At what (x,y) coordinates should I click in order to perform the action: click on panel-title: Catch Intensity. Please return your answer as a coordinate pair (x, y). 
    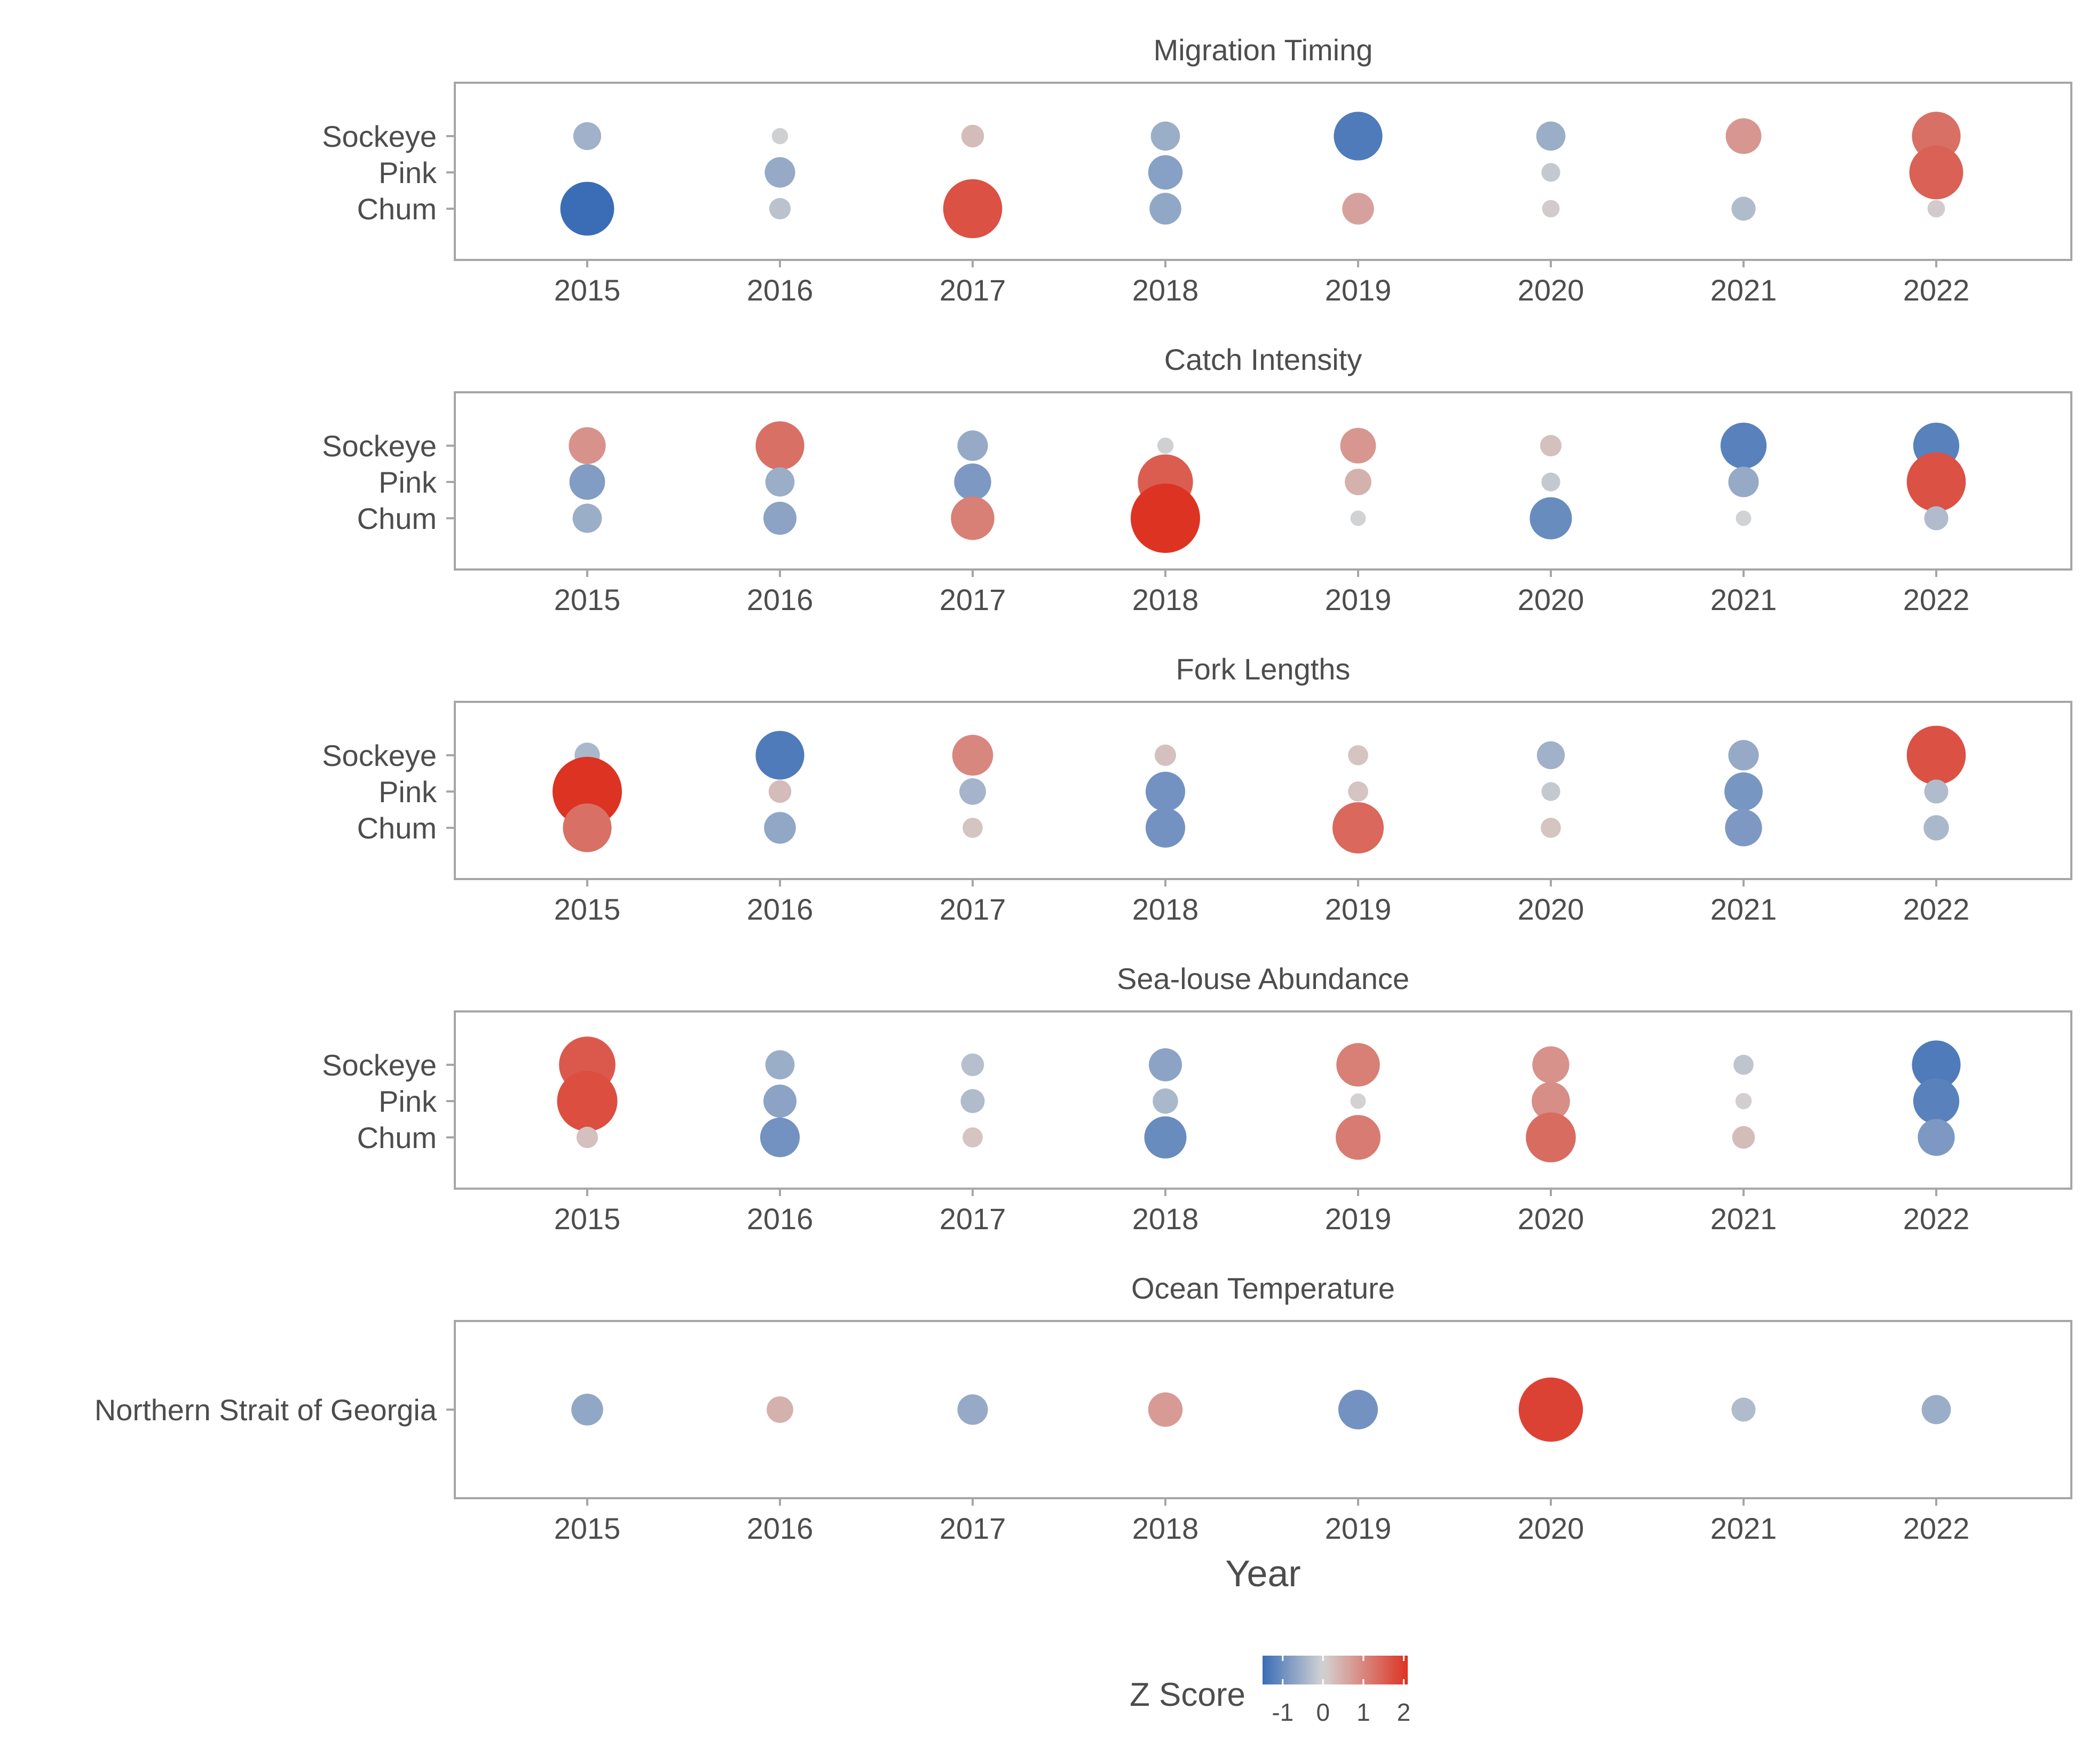
    Looking at the image, I should click on (1263, 360).